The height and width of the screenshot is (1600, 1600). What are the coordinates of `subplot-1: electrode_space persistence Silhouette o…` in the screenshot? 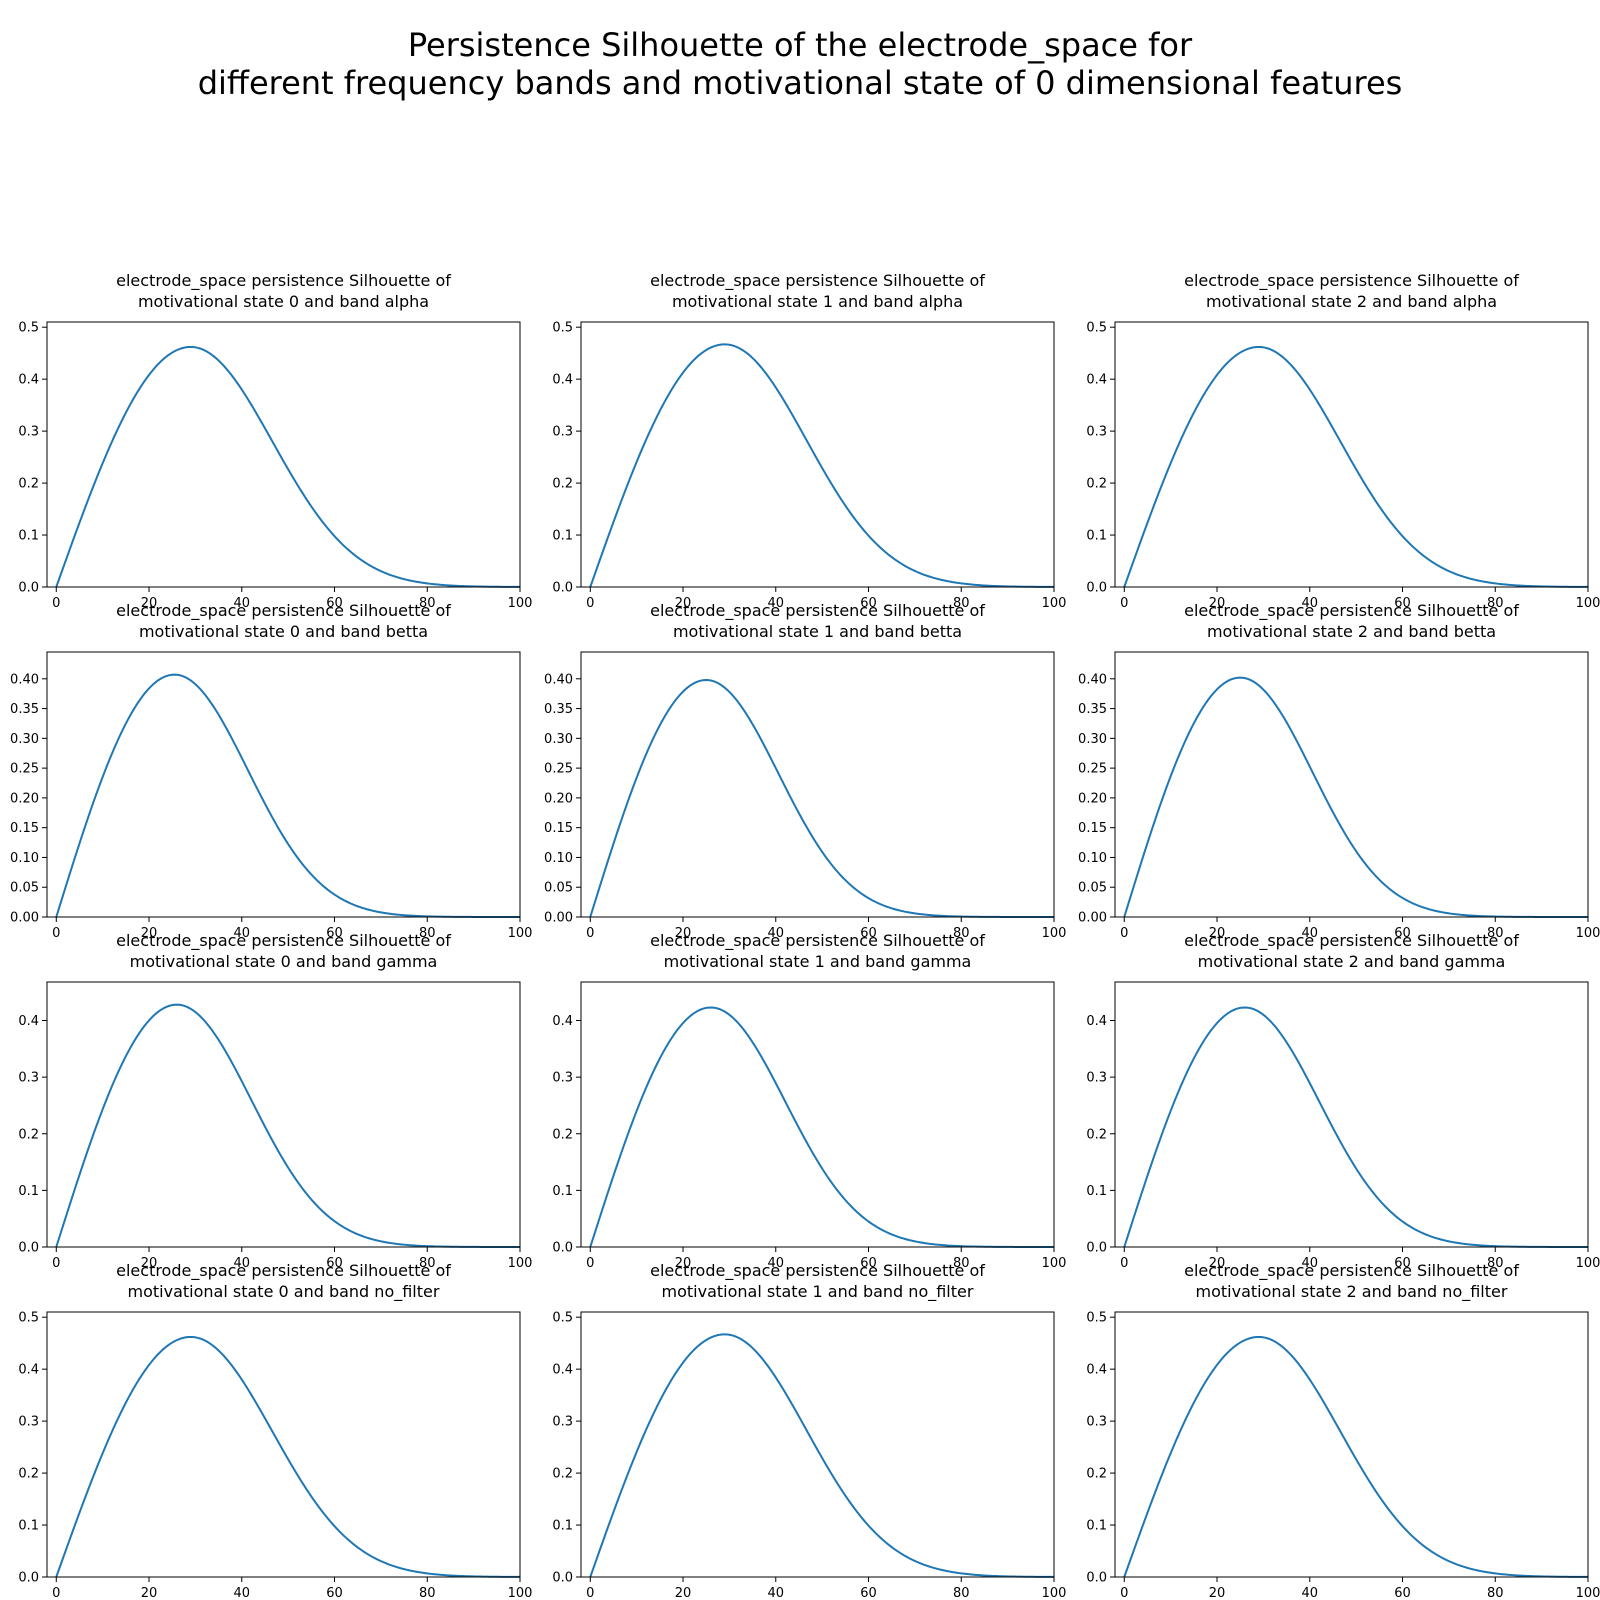 It's located at (275, 441).